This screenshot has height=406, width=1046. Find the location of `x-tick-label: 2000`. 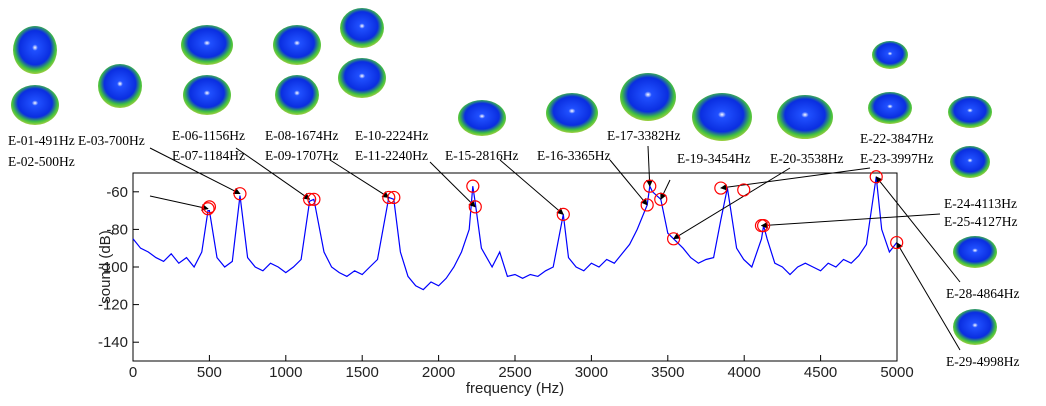

x-tick-label: 2000 is located at coordinates (438, 372).